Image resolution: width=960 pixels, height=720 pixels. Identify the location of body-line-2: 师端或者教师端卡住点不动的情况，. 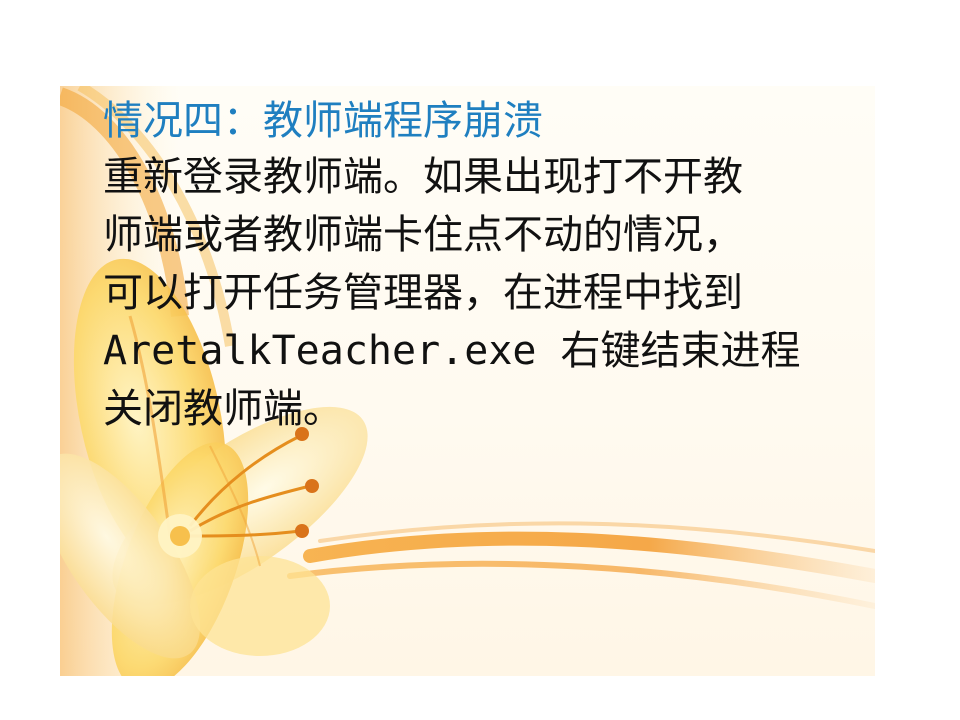
(423, 235).